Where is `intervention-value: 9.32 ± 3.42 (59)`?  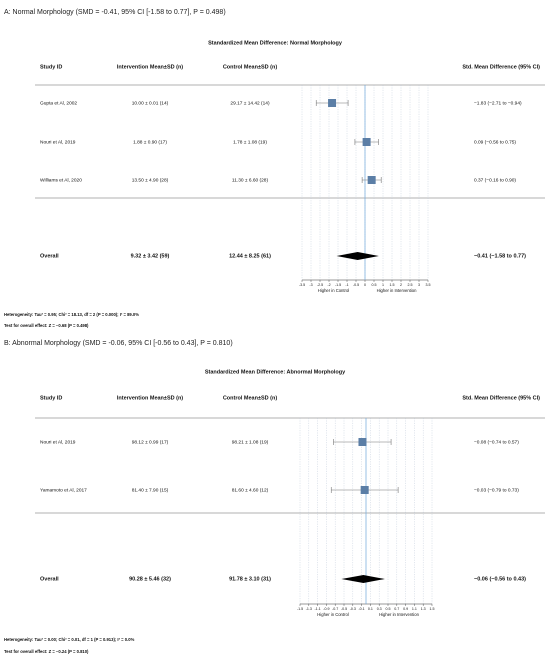
intervention-value: 9.32 ± 3.42 (59) is located at coordinates (150, 256).